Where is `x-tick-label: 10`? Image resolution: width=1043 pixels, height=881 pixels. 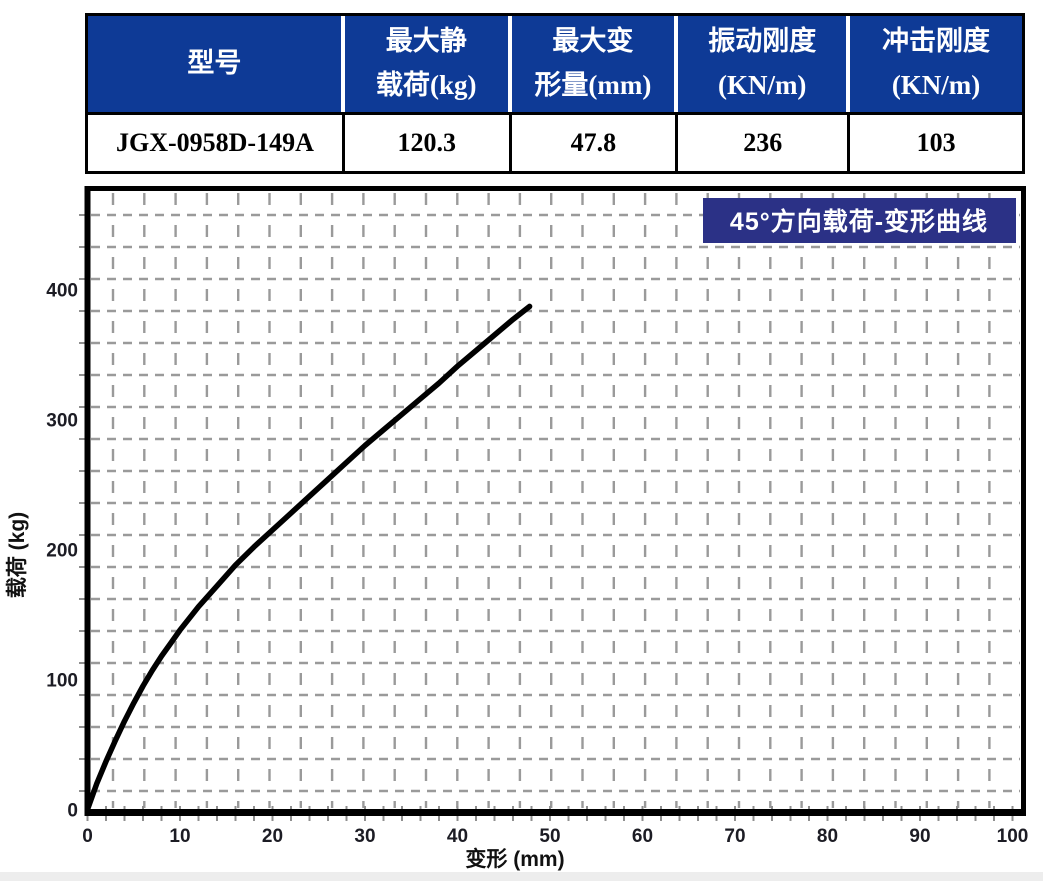 x-tick-label: 10 is located at coordinates (179, 836).